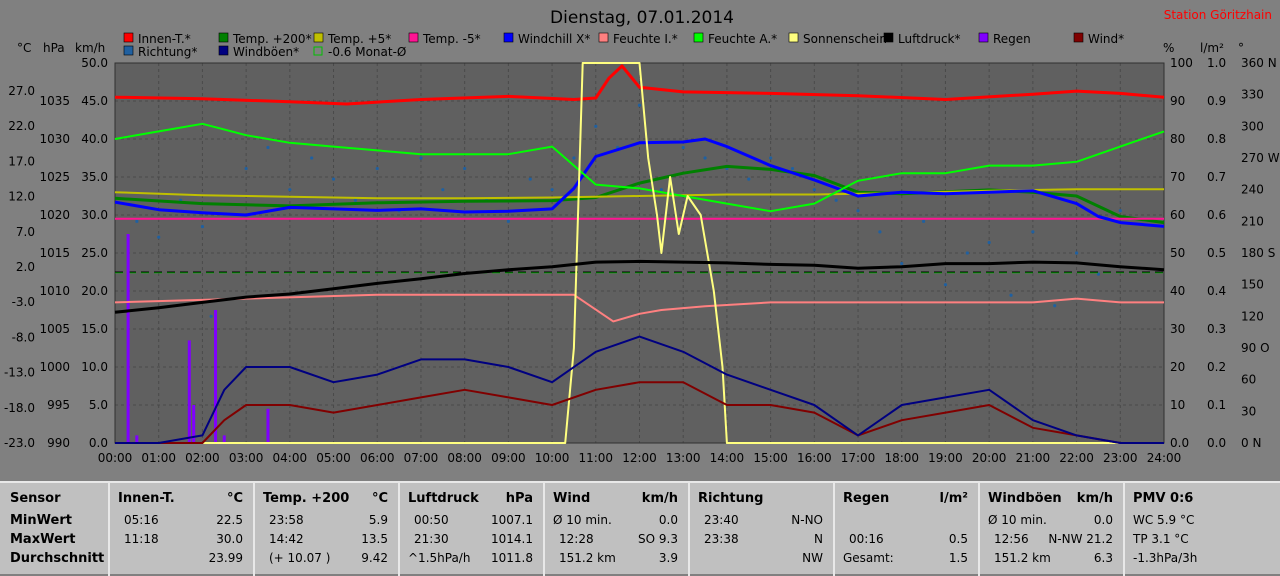 This screenshot has height=576, width=1280. What do you see at coordinates (202, 458) in the screenshot?
I see `tick-x: 02:00` at bounding box center [202, 458].